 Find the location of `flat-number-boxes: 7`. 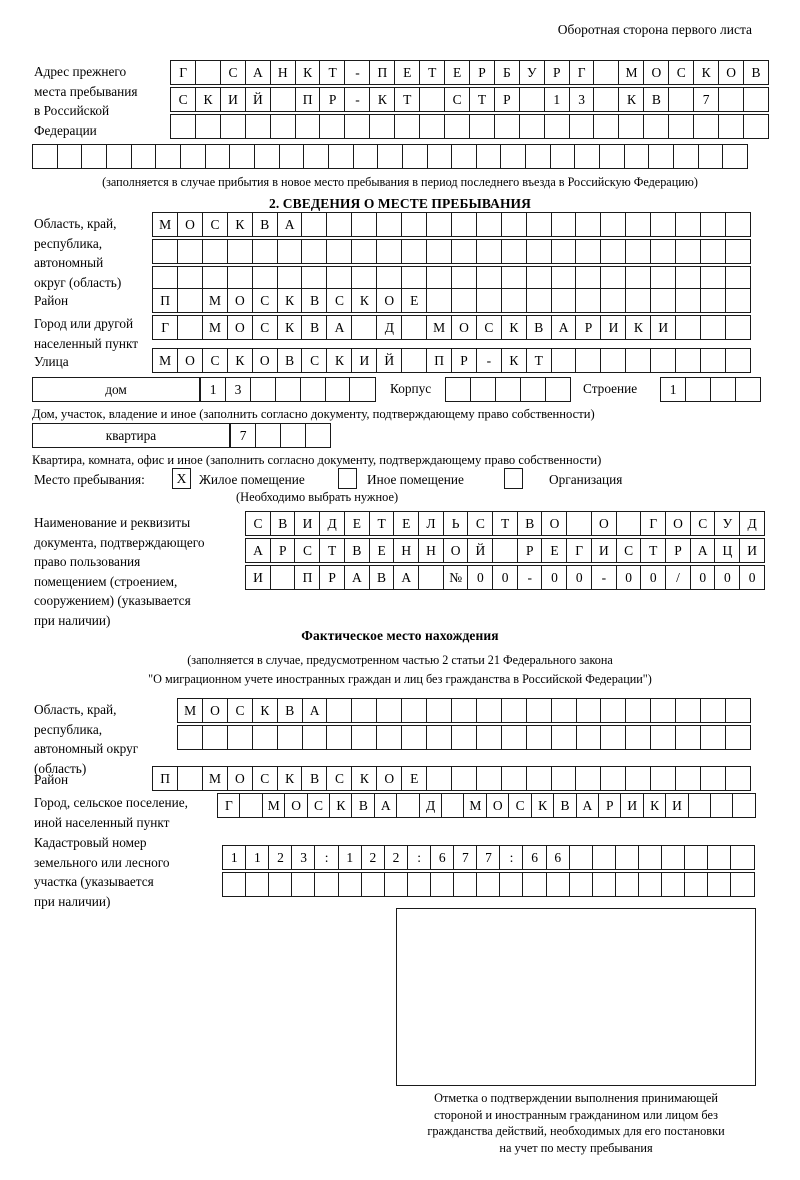

flat-number-boxes: 7 is located at coordinates (281, 435).